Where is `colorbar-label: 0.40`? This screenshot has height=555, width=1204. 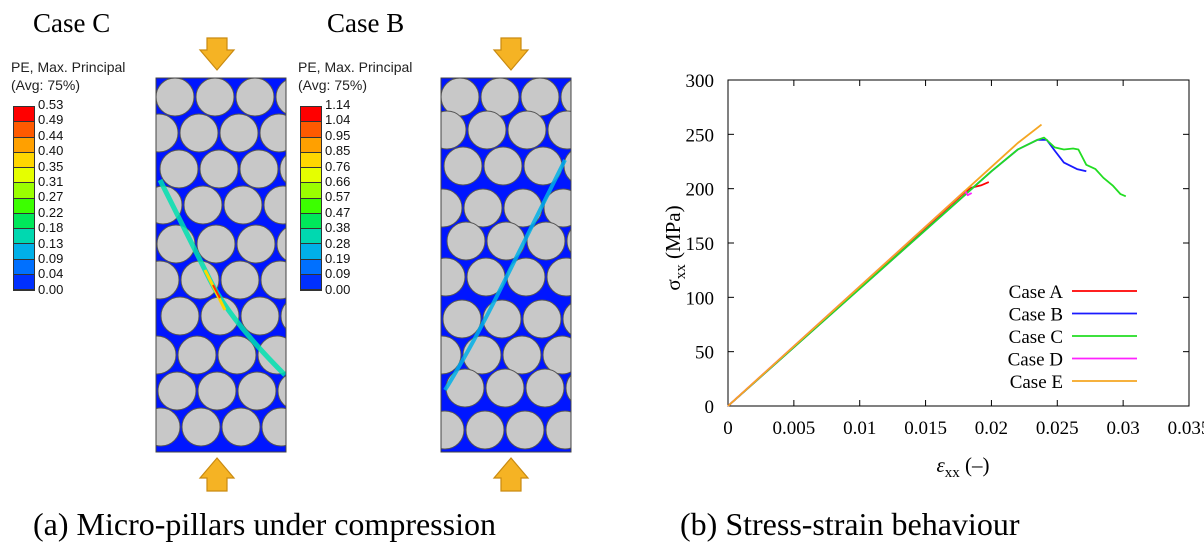
colorbar-label: 0.40 is located at coordinates (51, 151).